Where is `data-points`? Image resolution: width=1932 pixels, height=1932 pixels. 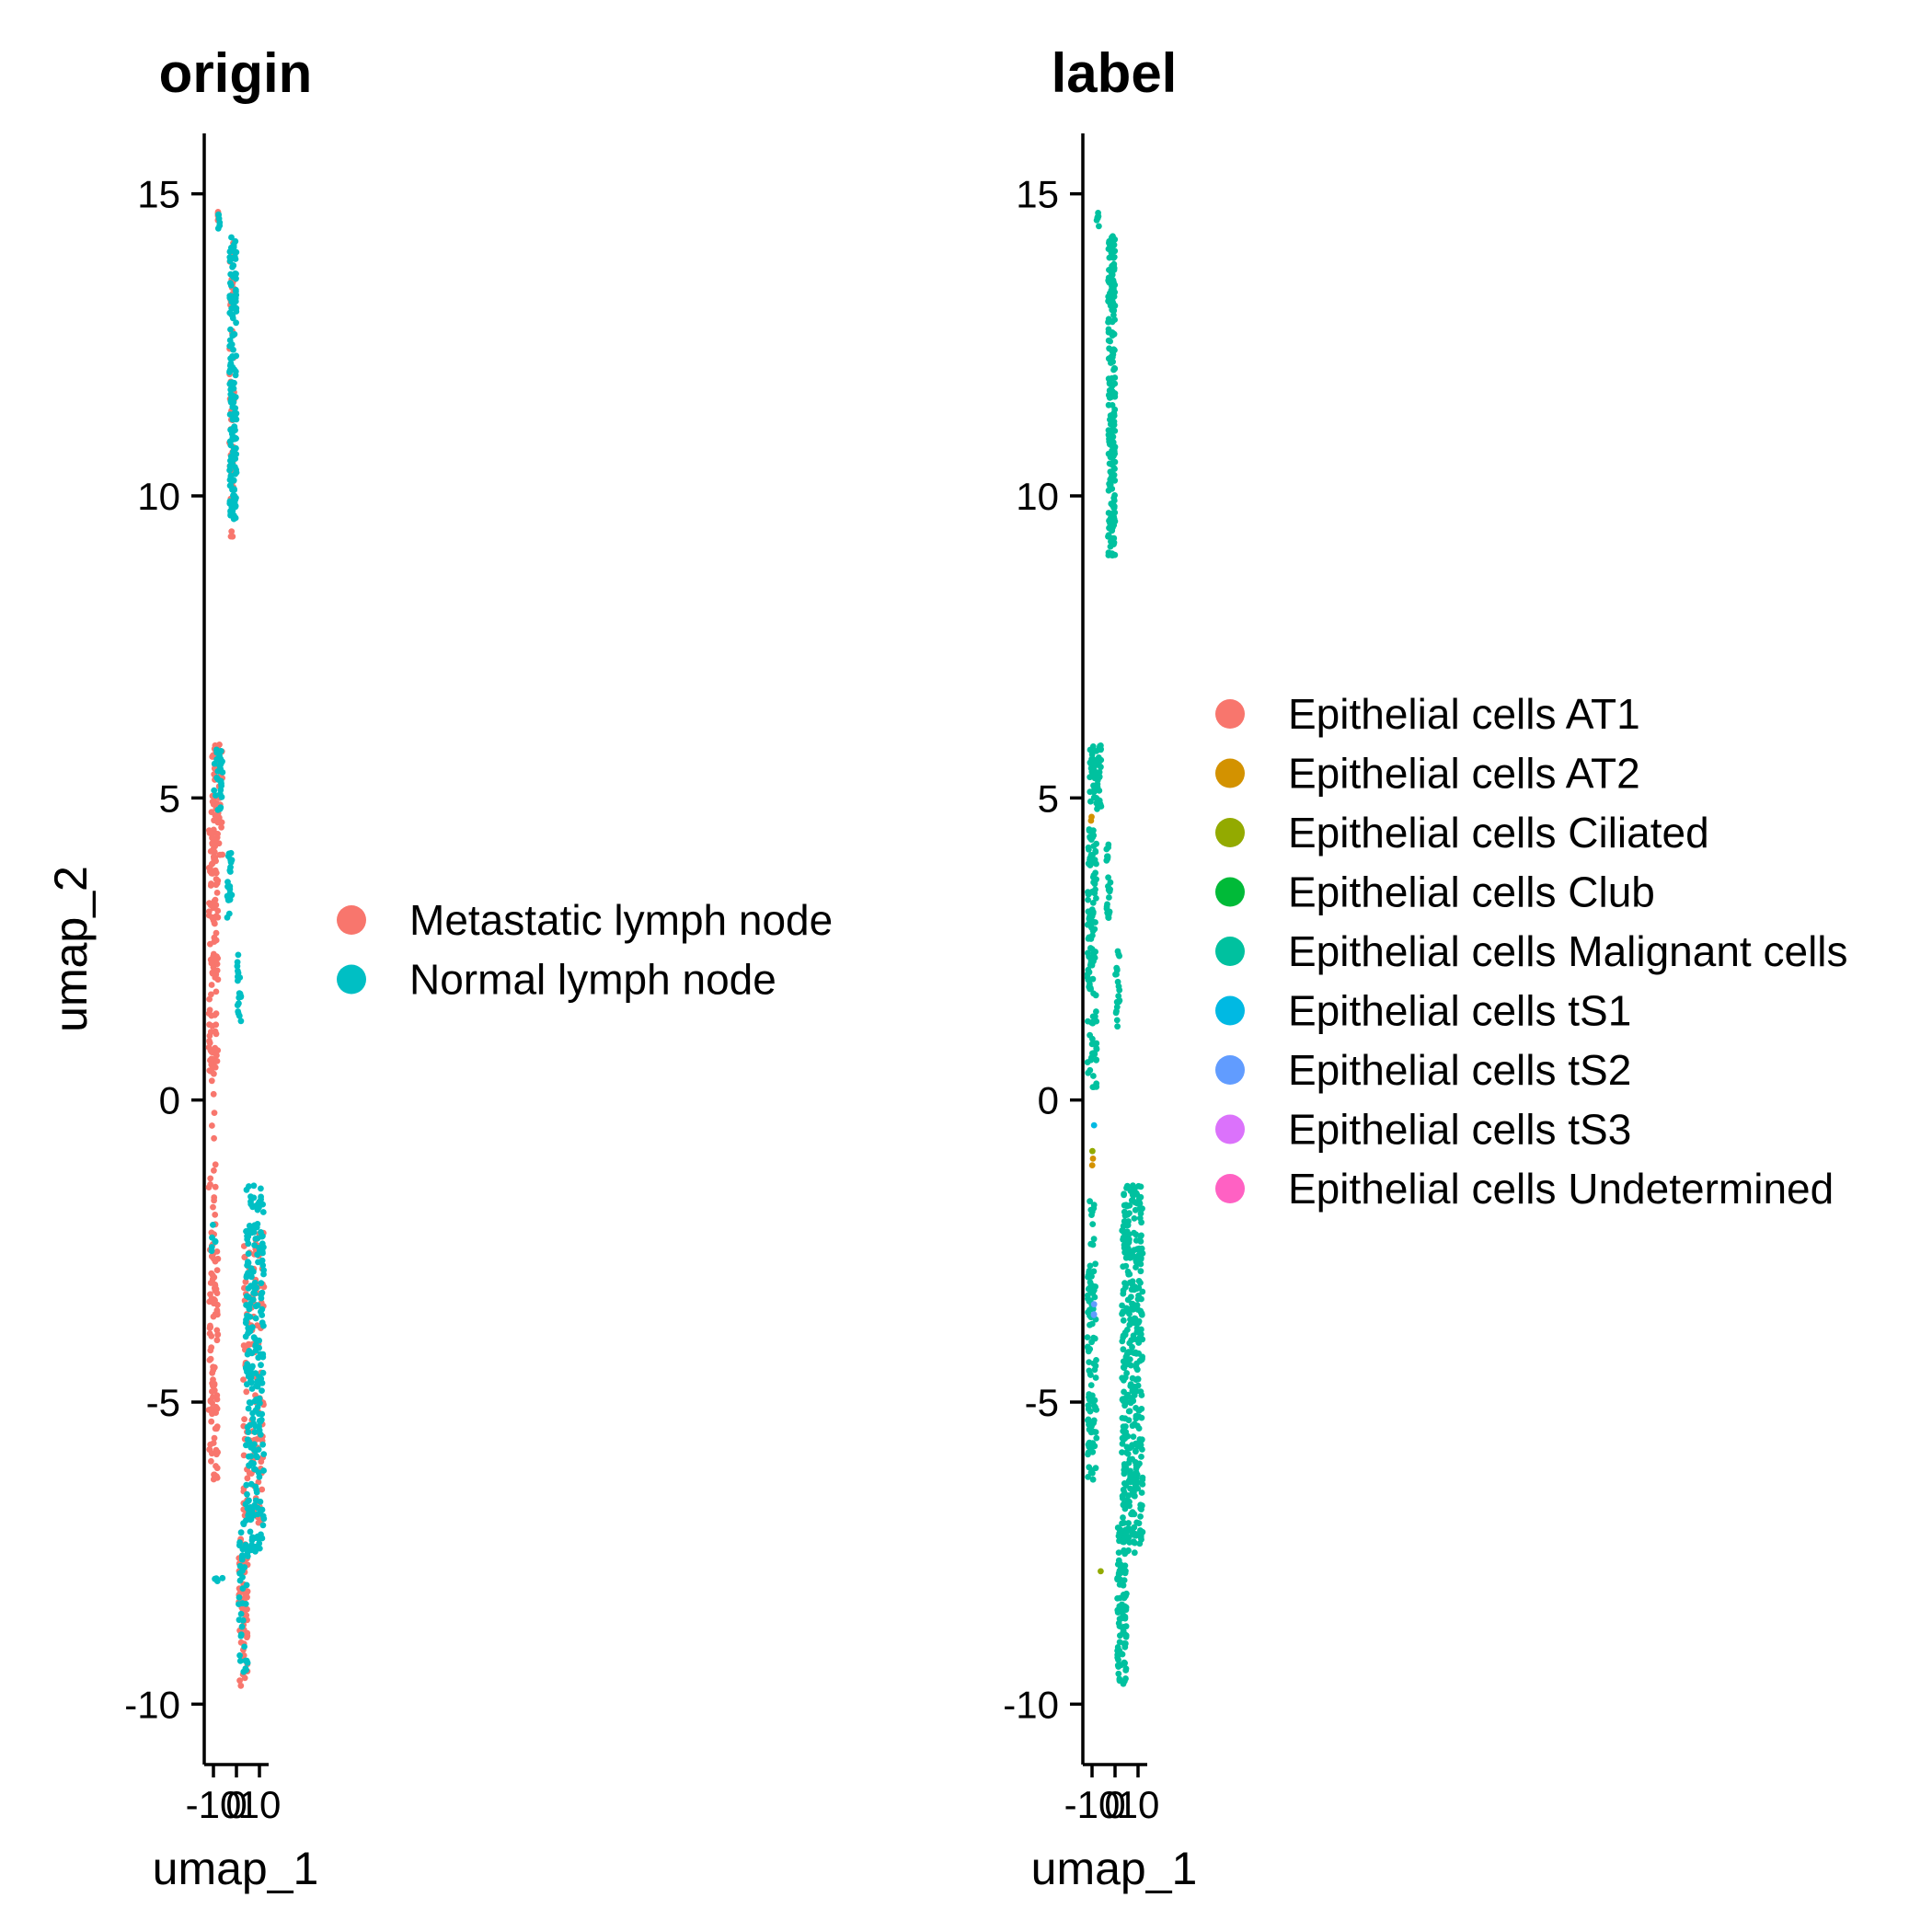
data-points is located at coordinates (236, 949).